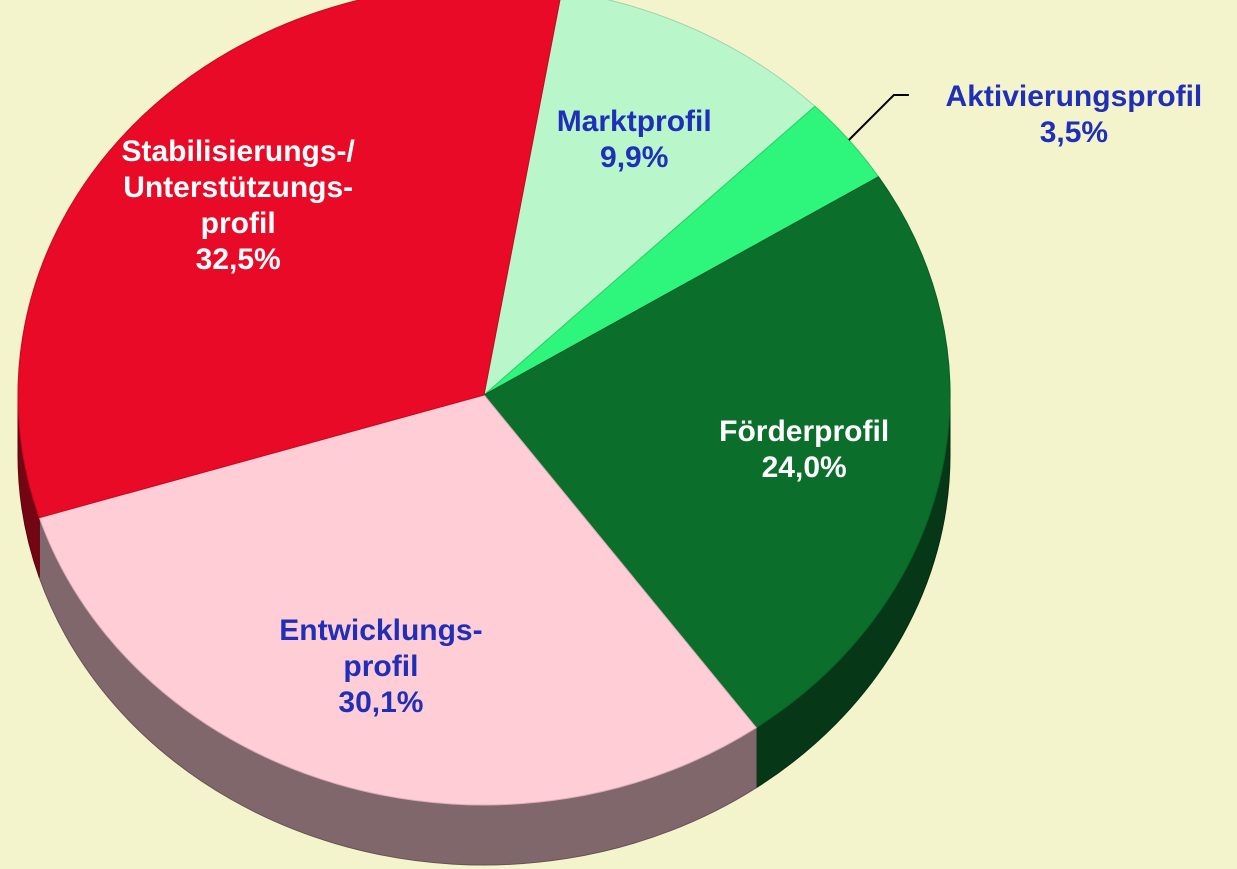 The height and width of the screenshot is (869, 1237). What do you see at coordinates (878, 117) in the screenshot?
I see `leader-line` at bounding box center [878, 117].